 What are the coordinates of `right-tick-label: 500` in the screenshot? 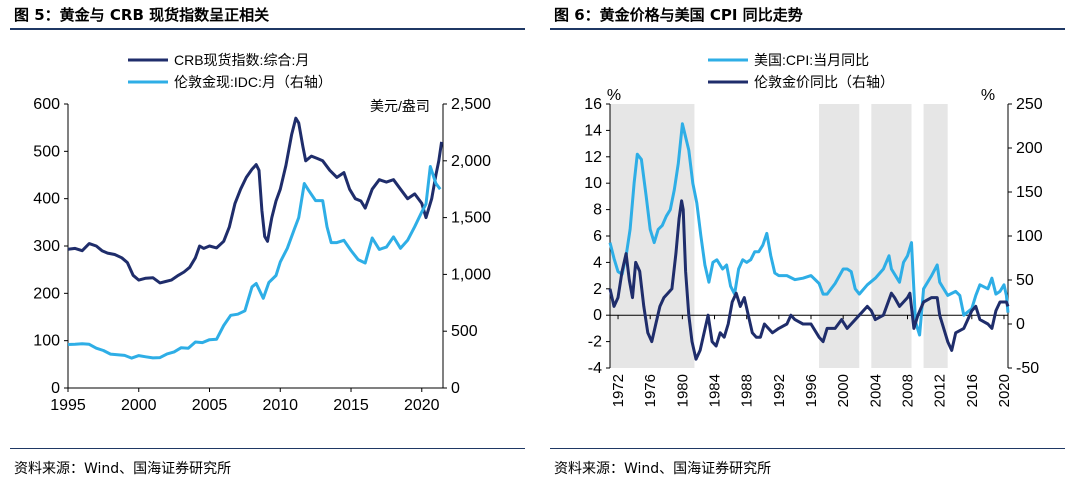 It's located at (464, 331).